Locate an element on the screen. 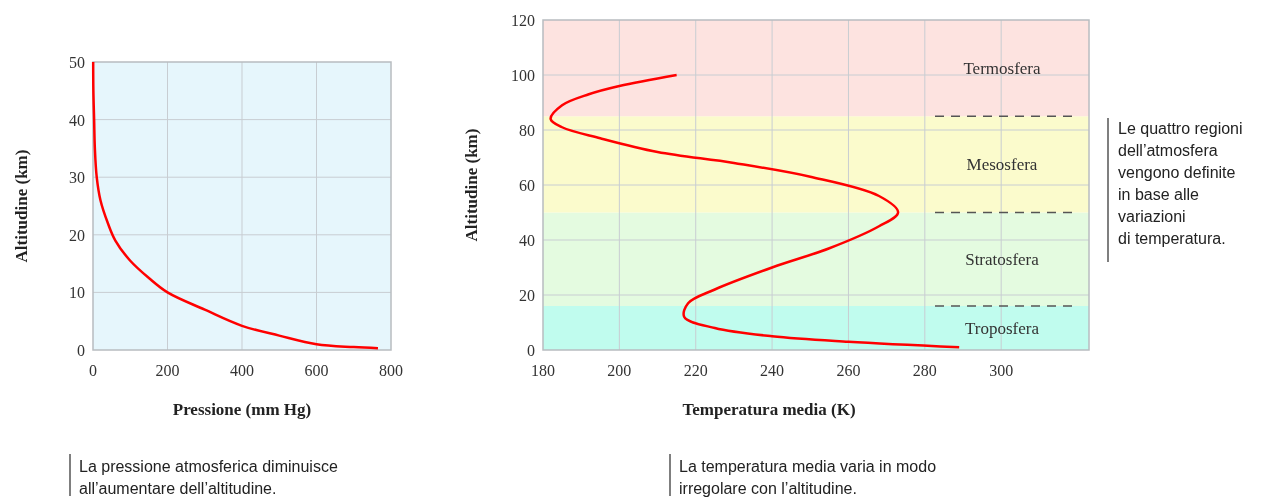 The image size is (1288, 500). text: Le quattro regioni dell’atmosfera vengono definite in base alle variazioni di temperatura. is located at coordinates (1180, 183).